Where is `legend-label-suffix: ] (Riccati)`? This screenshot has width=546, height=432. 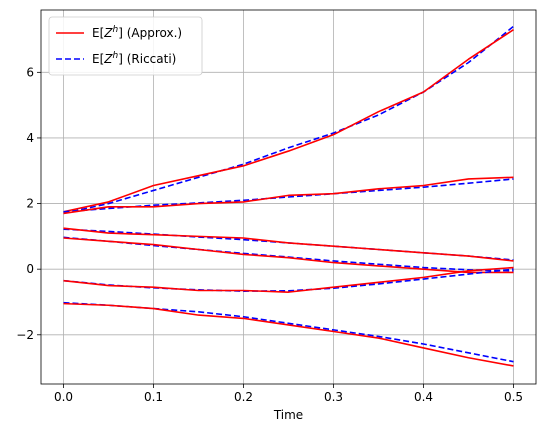 legend-label-suffix: ] (Riccati) is located at coordinates (147, 59).